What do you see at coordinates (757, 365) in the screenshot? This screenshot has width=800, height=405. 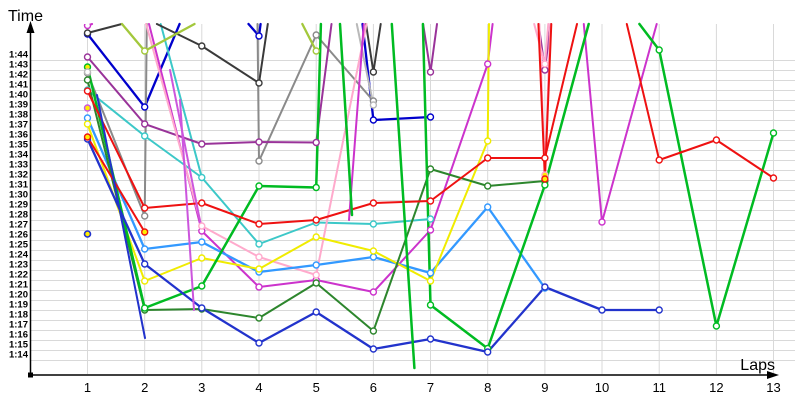 I see `svg-text: Laps` at bounding box center [757, 365].